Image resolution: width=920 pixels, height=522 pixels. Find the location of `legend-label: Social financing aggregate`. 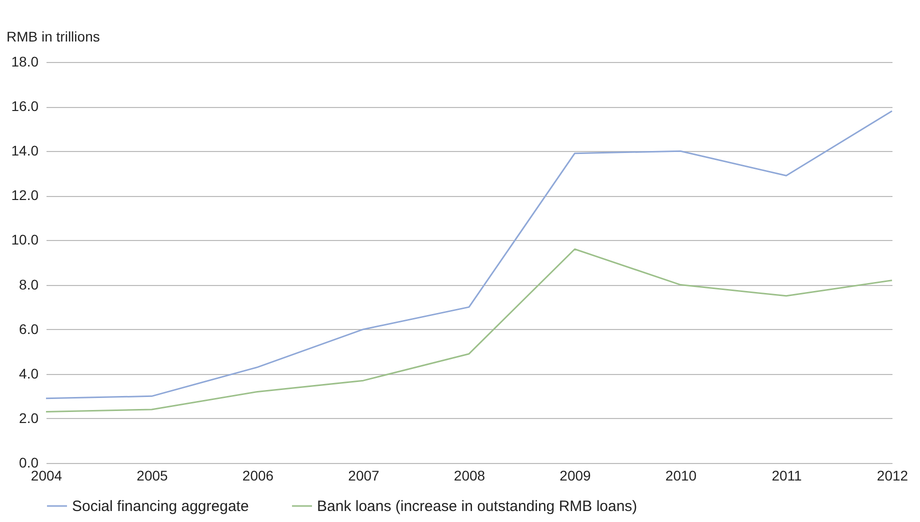

legend-label: Social financing aggregate is located at coordinates (160, 506).